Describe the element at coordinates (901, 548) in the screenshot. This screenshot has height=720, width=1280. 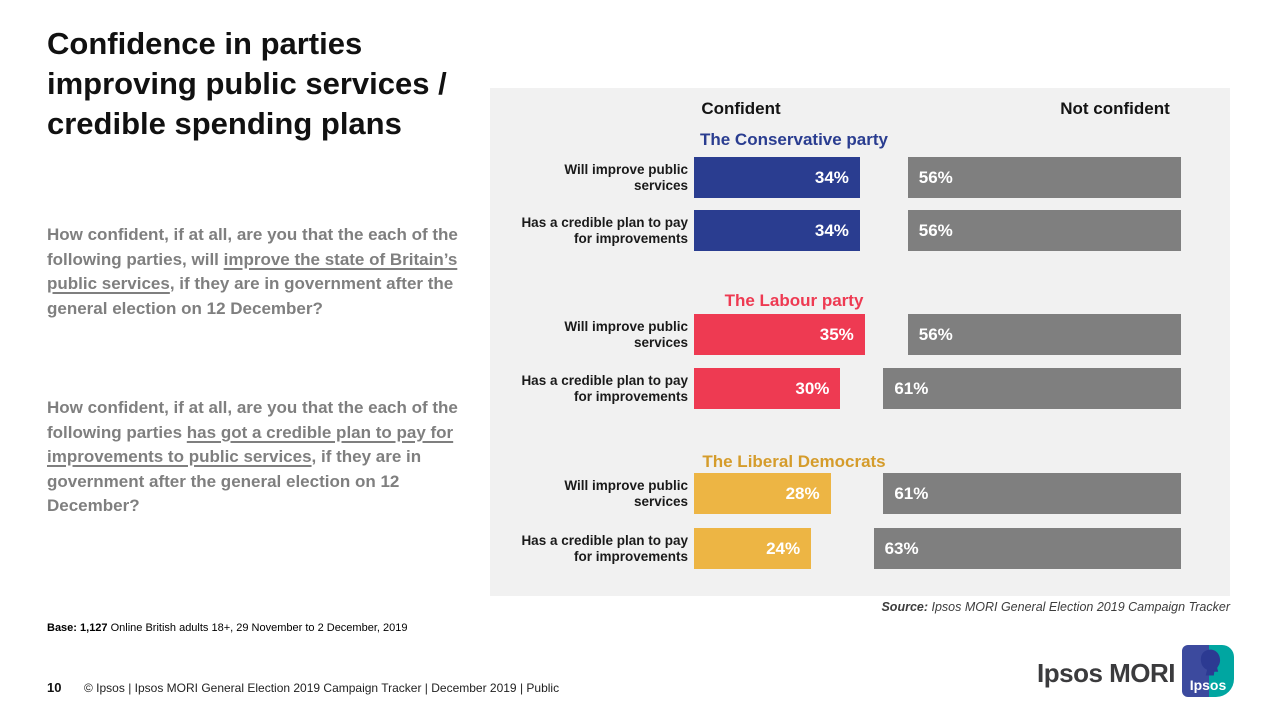
I see `not-confident-value-label: 63%` at that location.